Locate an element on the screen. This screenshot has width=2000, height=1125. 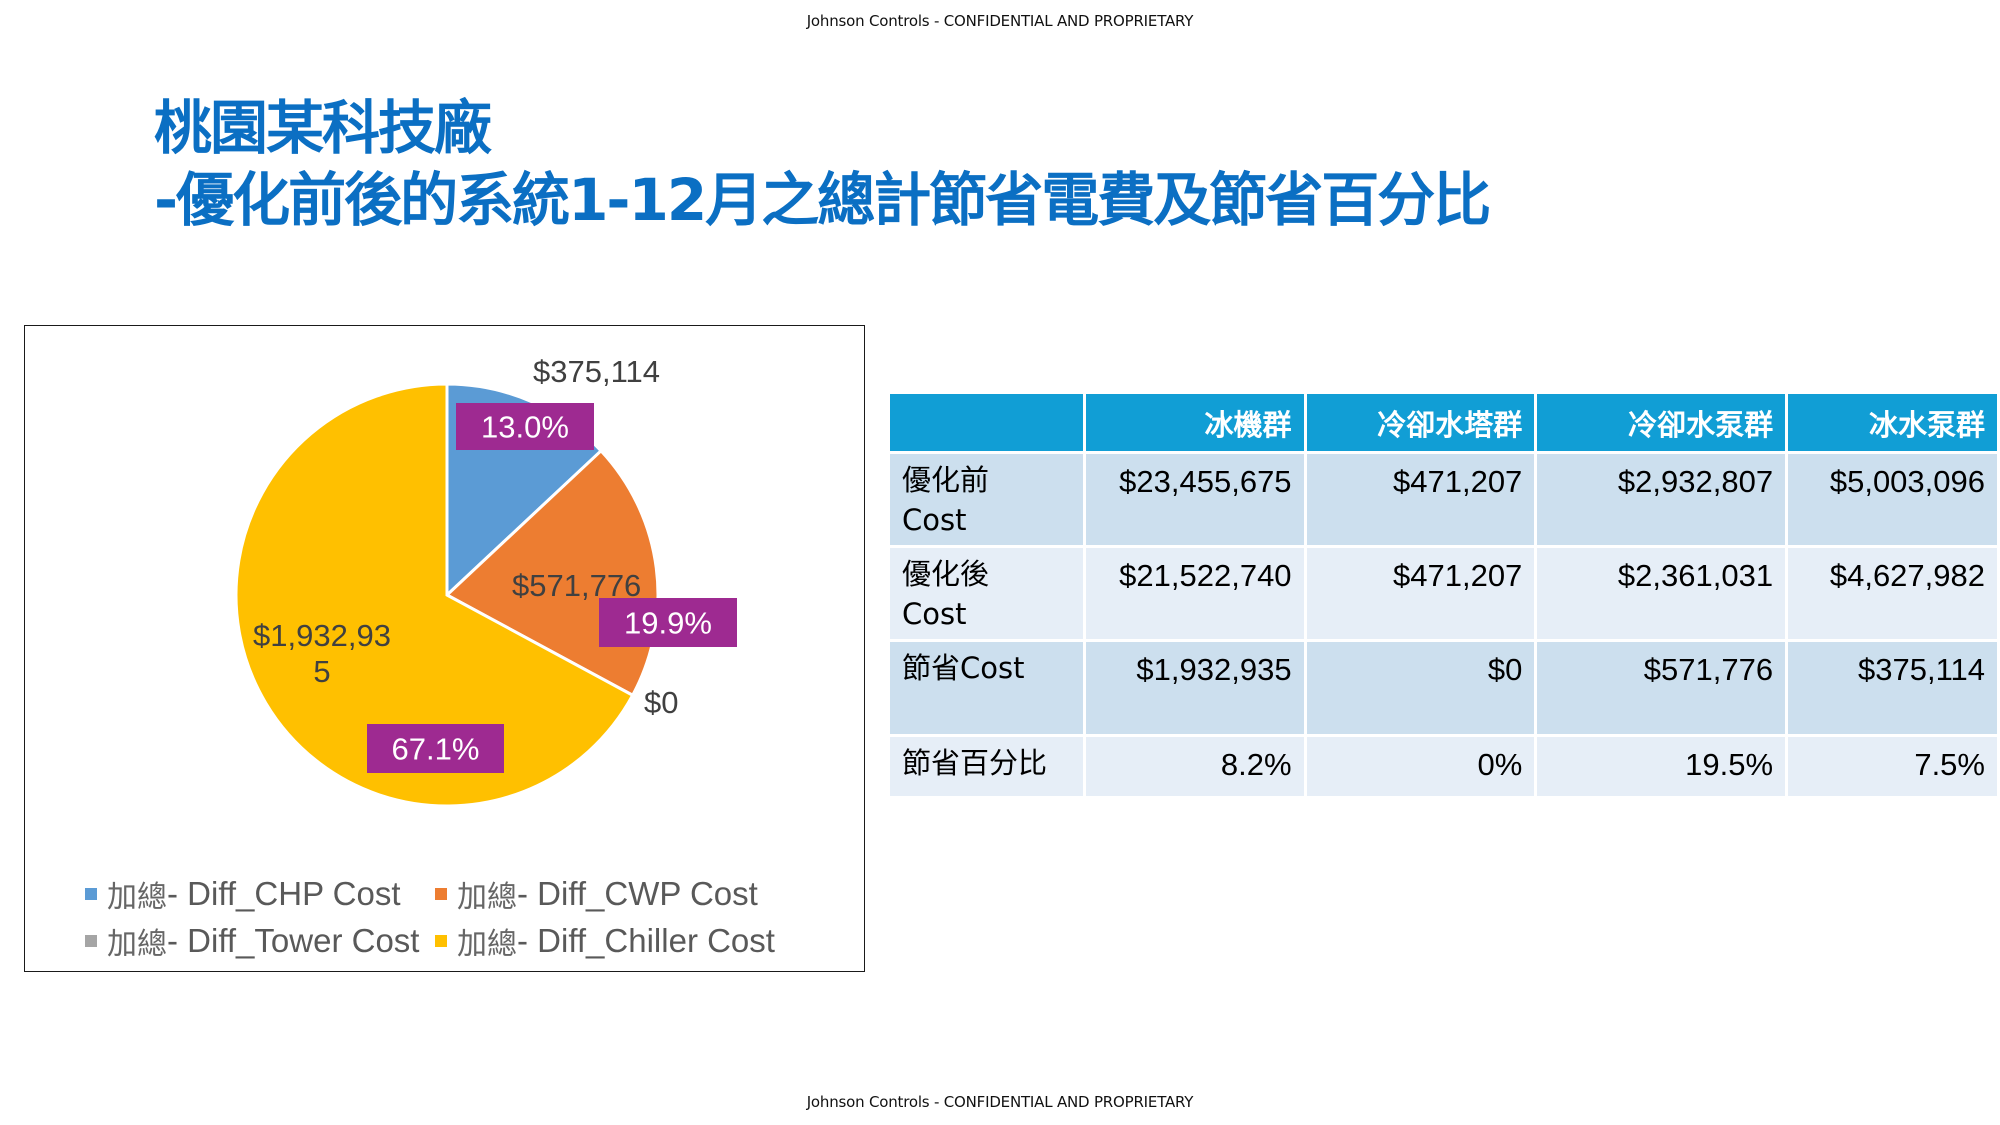
row-label: 節省Cost is located at coordinates (986, 688).